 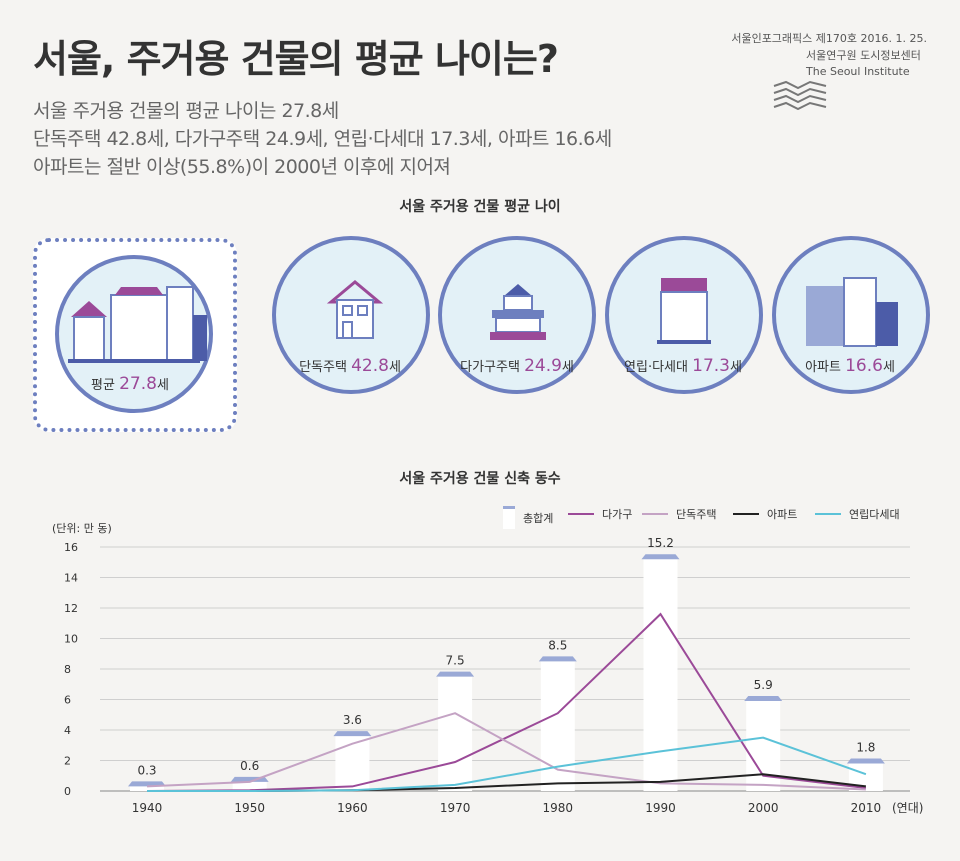 I want to click on x-tick-label: 2000, so click(x=763, y=808).